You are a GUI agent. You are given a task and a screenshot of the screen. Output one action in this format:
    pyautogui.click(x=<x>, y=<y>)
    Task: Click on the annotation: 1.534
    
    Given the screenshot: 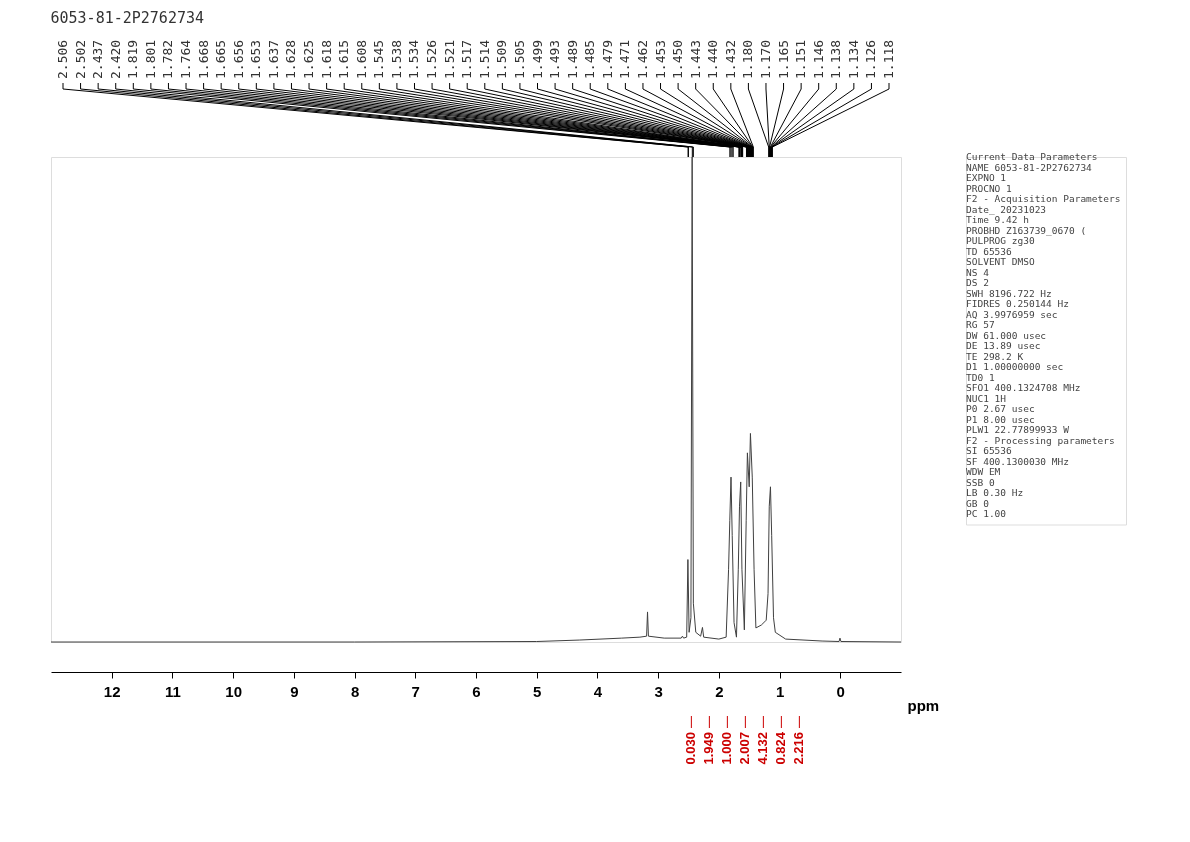 What is the action you would take?
    pyautogui.click(x=414, y=59)
    